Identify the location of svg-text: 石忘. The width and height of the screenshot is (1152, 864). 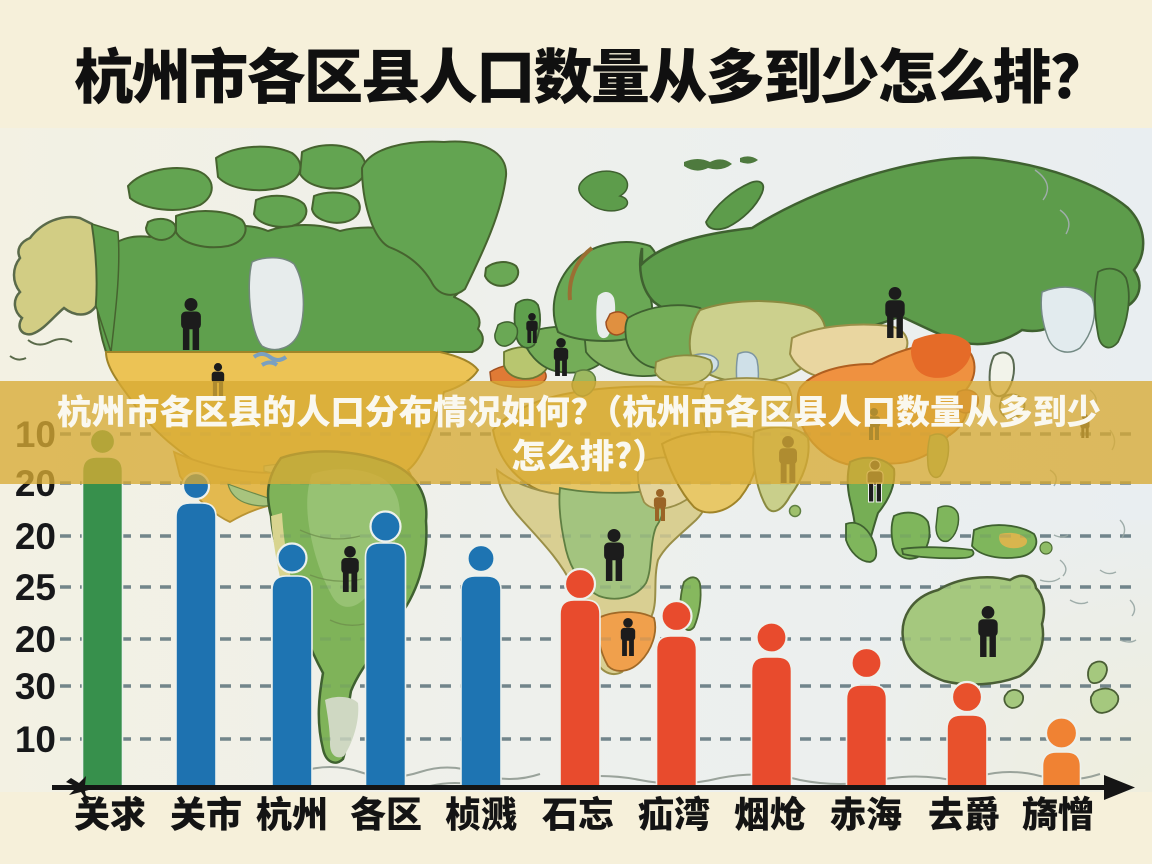
(578, 812).